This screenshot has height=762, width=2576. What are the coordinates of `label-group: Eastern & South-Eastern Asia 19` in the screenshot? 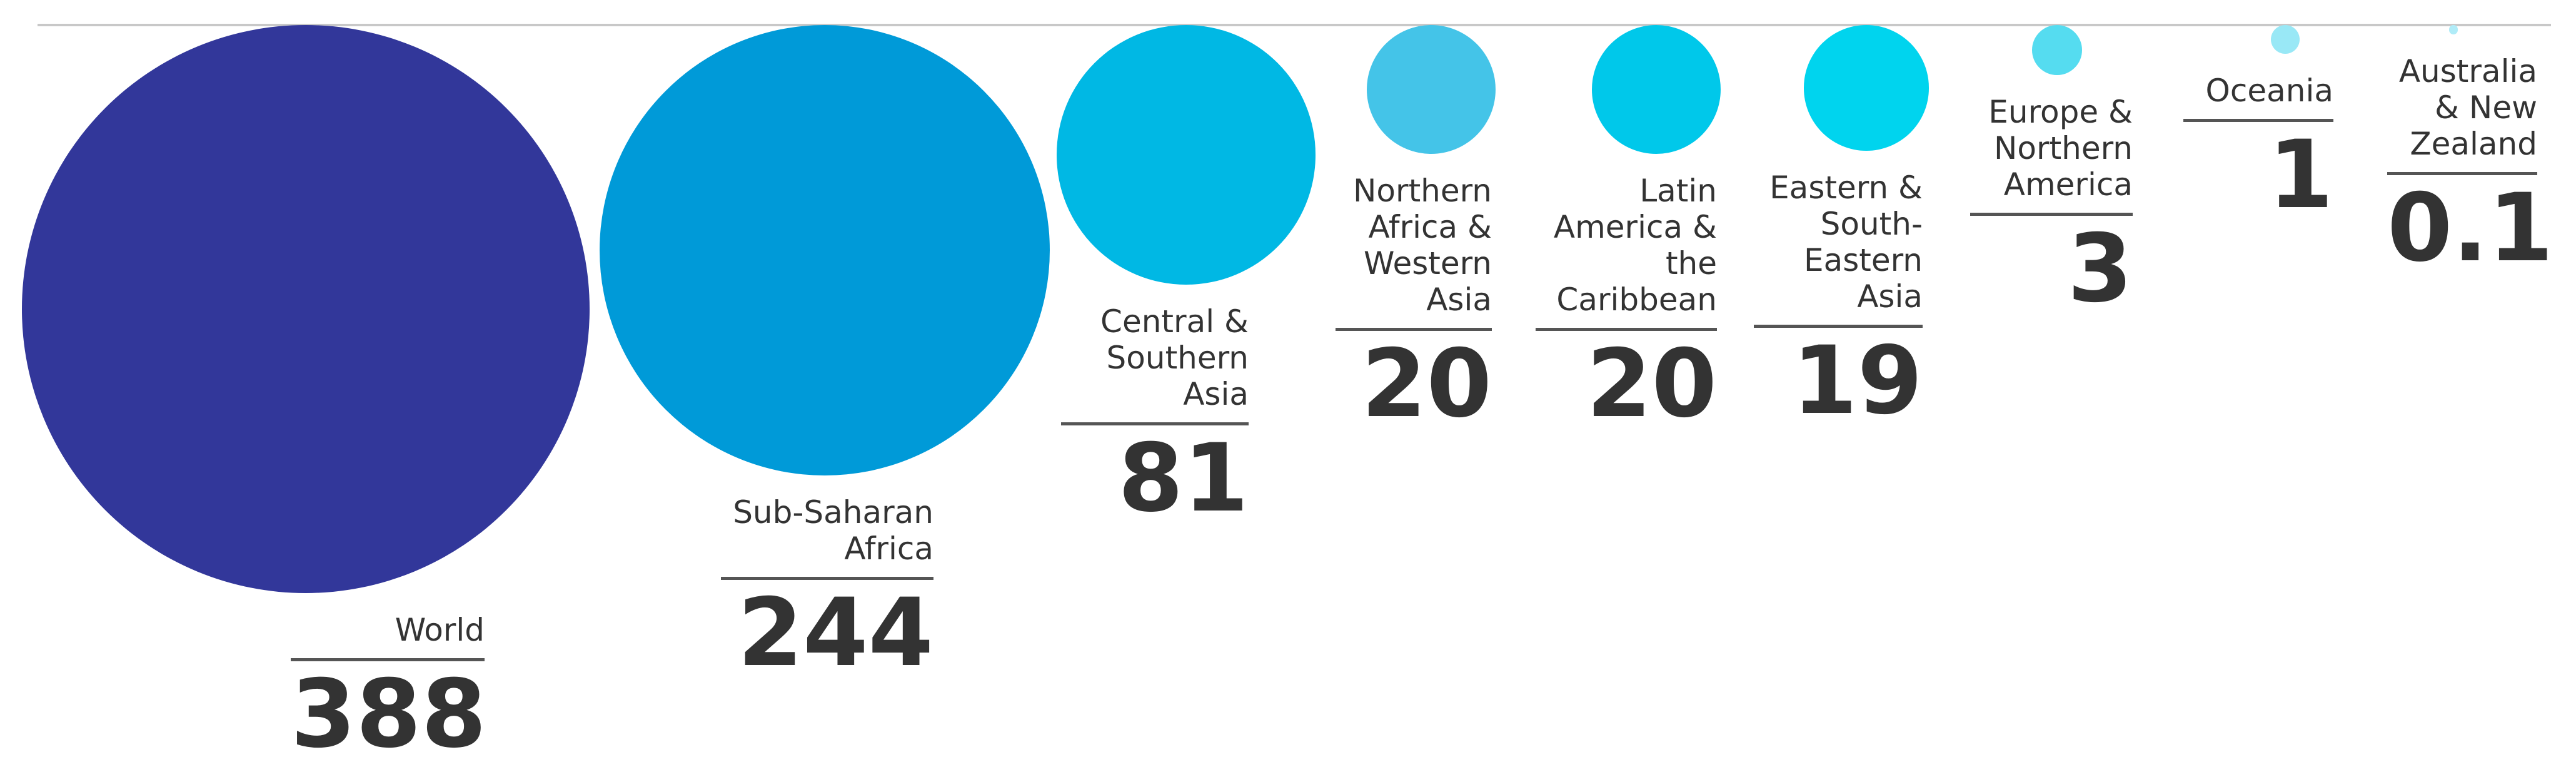 It's located at (1838, 302).